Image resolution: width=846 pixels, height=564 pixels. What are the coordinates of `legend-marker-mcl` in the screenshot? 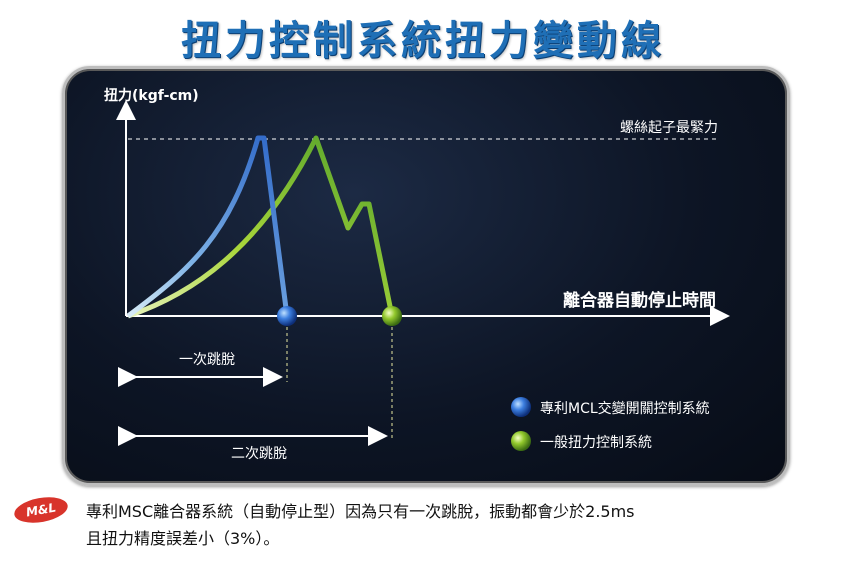 It's located at (521, 407).